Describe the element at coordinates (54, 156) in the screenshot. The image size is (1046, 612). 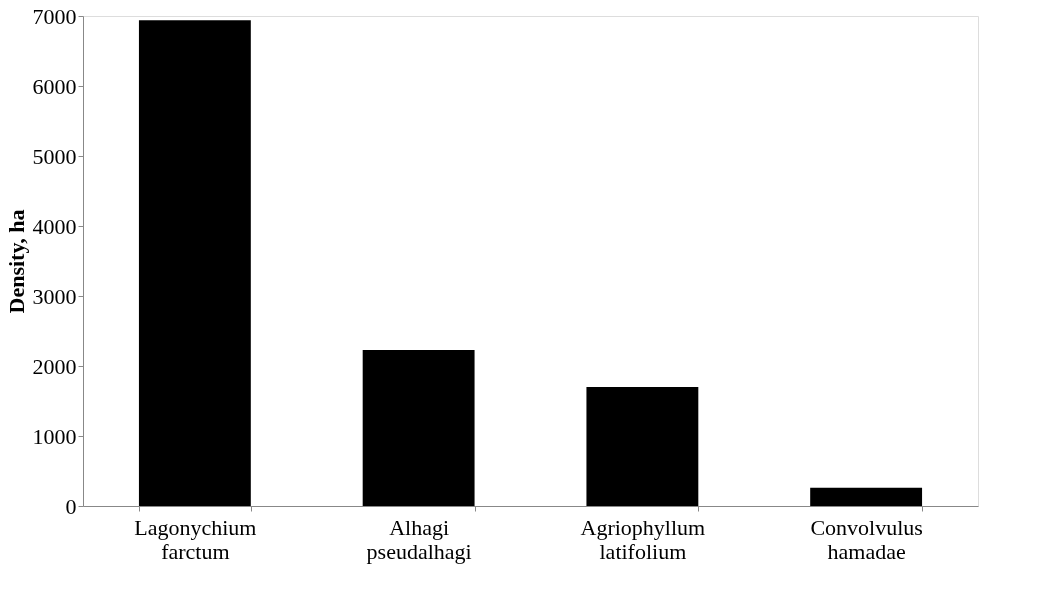
I see `y-tick-label: 5000` at that location.